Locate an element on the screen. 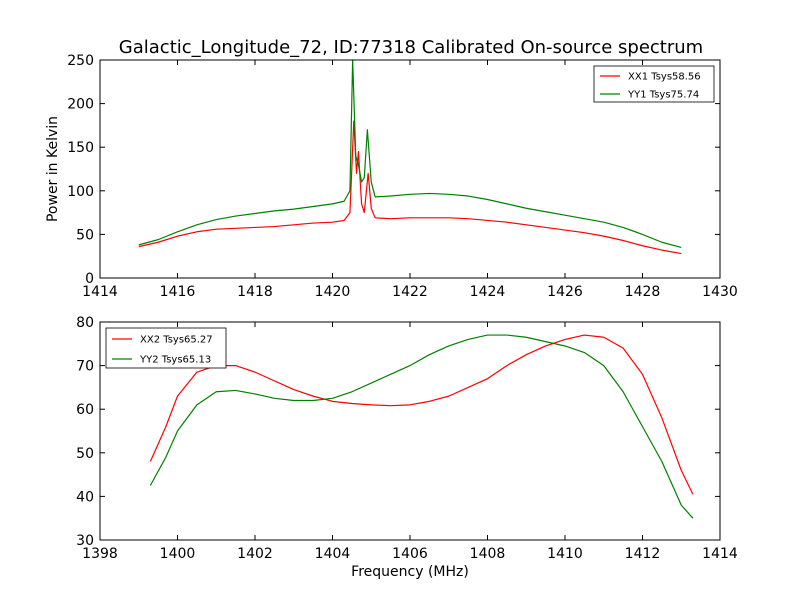  x-tick-label: 1426 is located at coordinates (565, 292).